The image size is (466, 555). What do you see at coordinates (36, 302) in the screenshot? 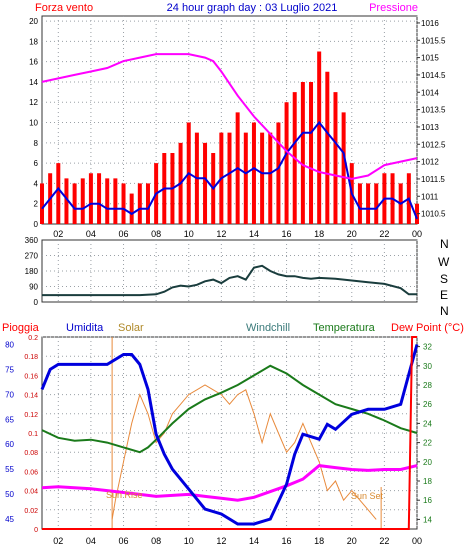
I see `y-tick-label-direction: 0` at bounding box center [36, 302].